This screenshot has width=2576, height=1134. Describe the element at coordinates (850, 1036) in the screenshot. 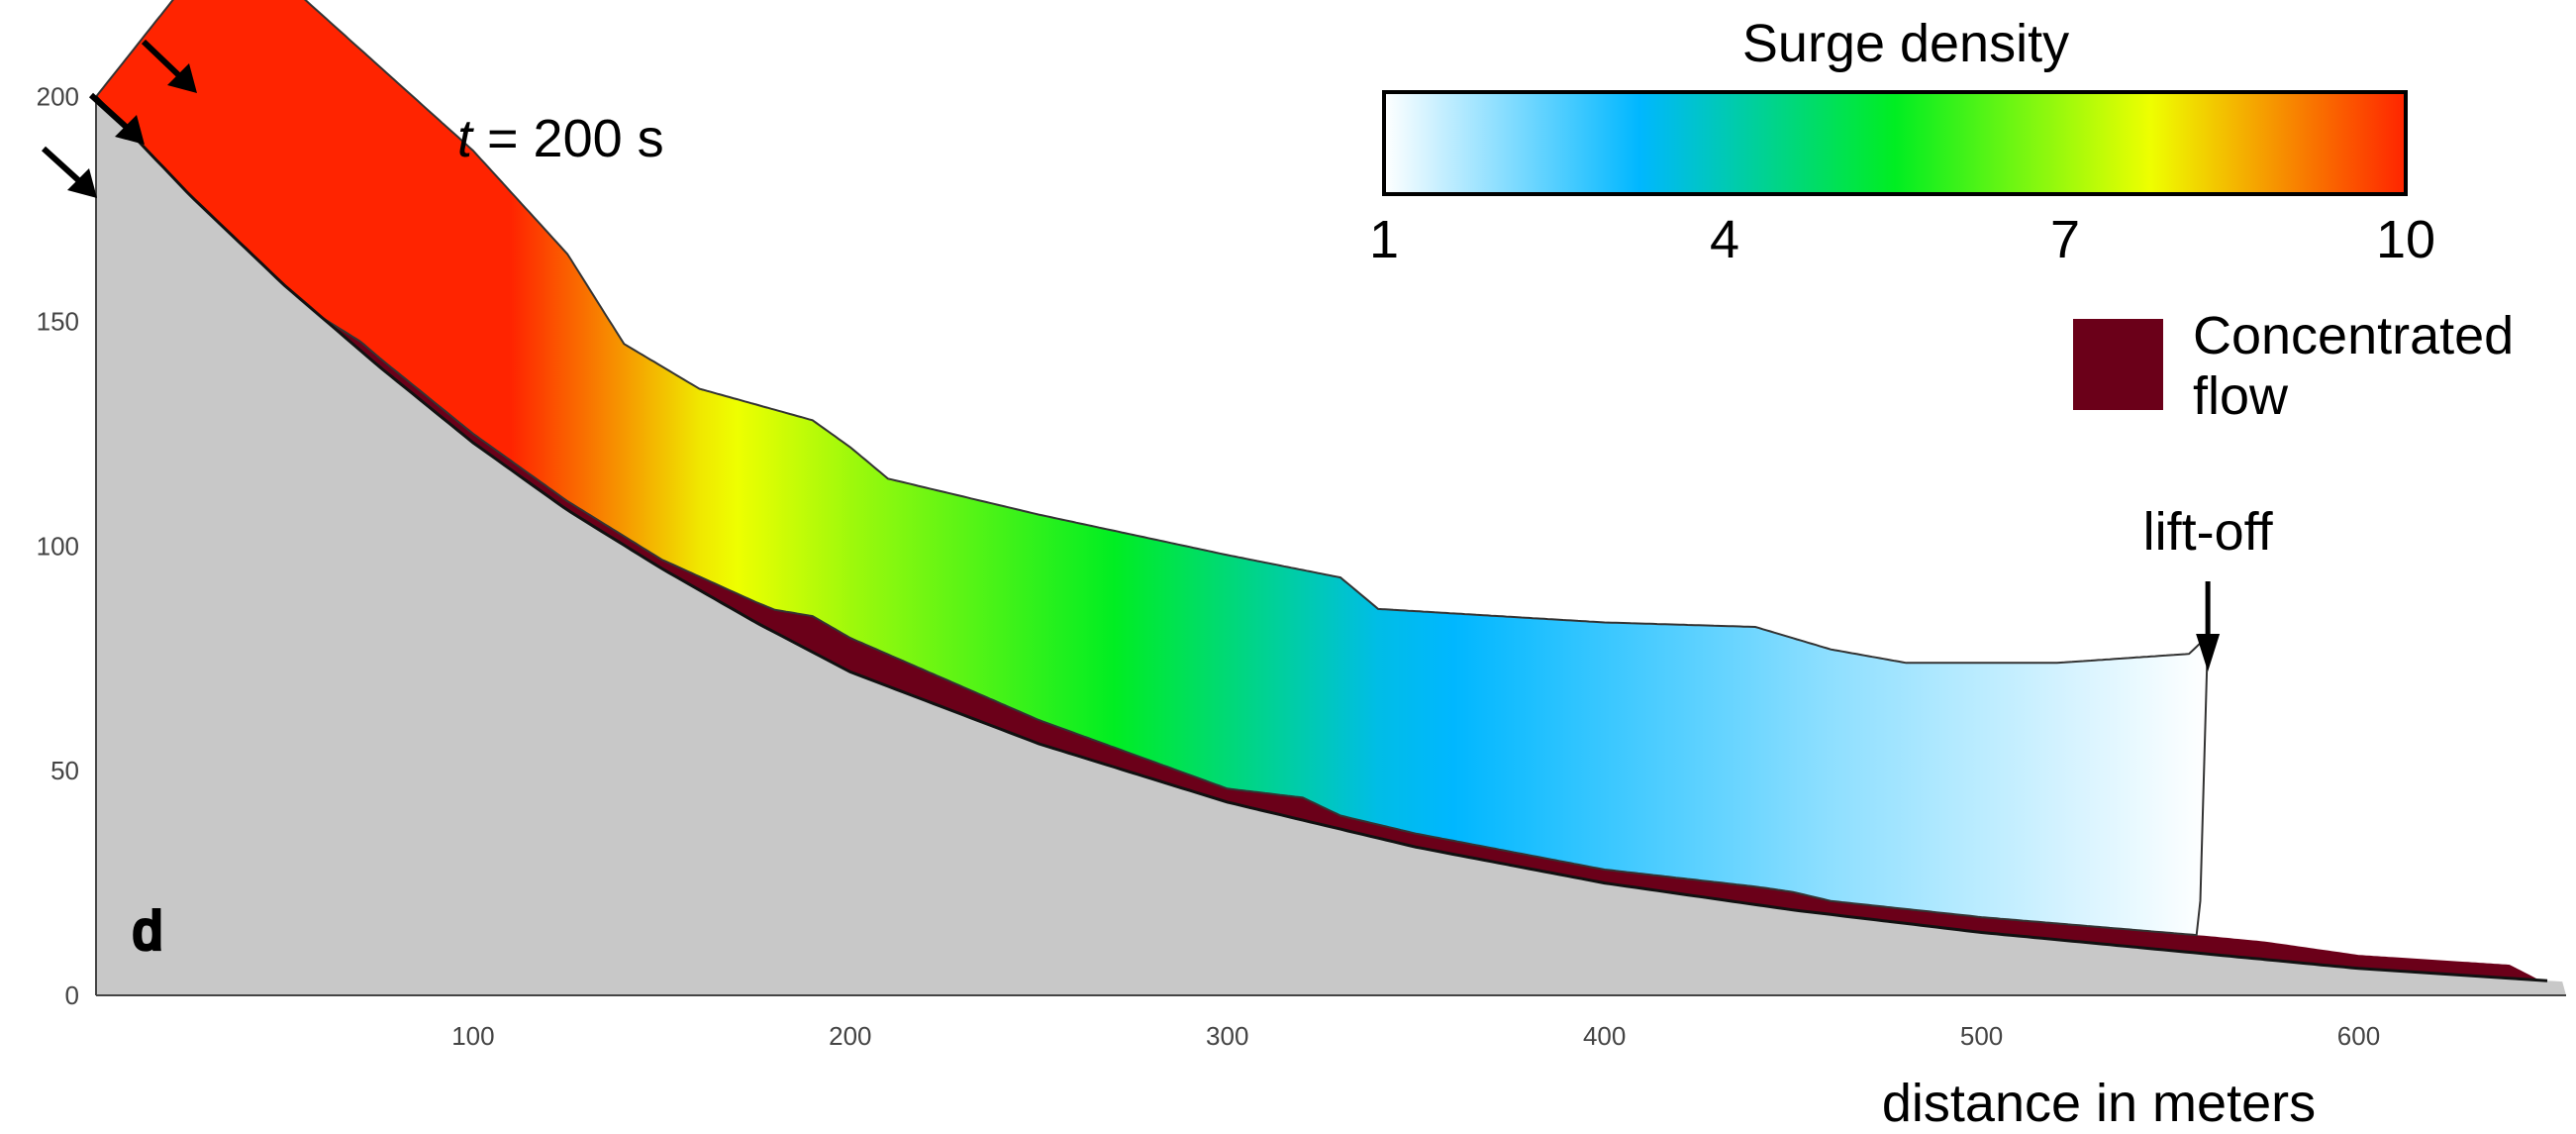

I see `x-tick-label: 200` at that location.